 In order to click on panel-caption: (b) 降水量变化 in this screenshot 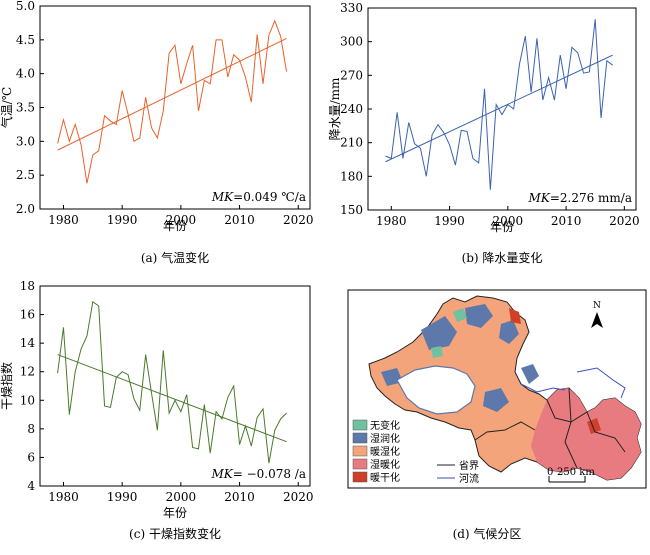, I will do `click(502, 257)`.